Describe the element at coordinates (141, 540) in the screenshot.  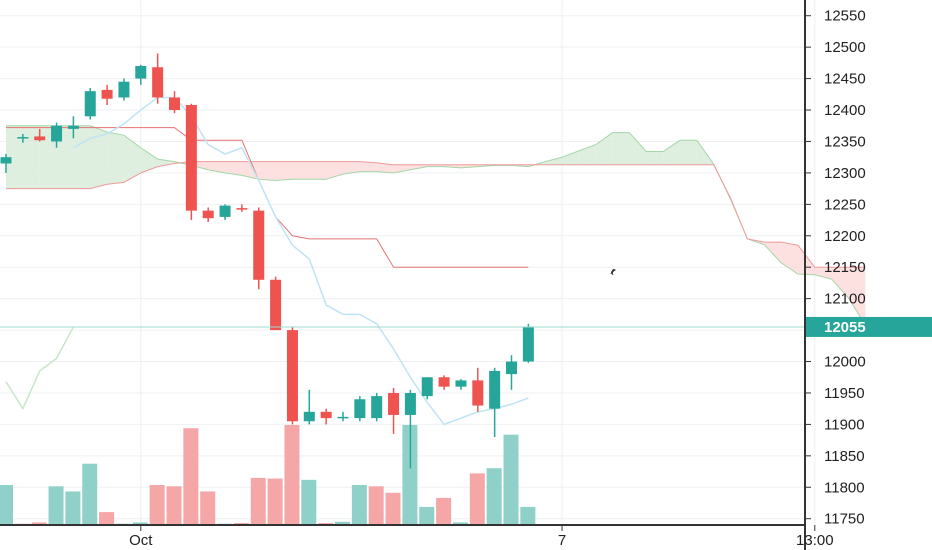
I see `time-tick-label: Oct` at that location.